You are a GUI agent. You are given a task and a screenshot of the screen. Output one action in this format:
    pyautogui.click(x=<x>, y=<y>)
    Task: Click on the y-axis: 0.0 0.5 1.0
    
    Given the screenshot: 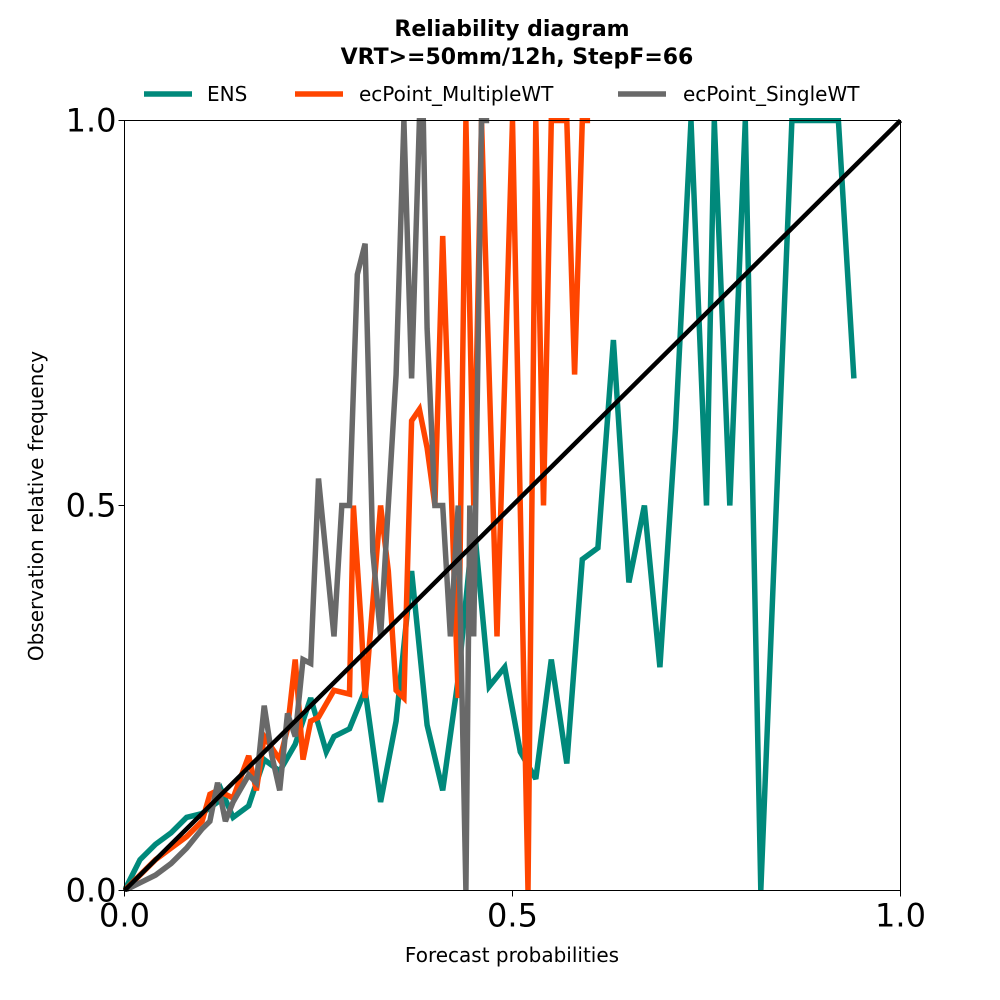 What is the action you would take?
    pyautogui.click(x=95, y=506)
    